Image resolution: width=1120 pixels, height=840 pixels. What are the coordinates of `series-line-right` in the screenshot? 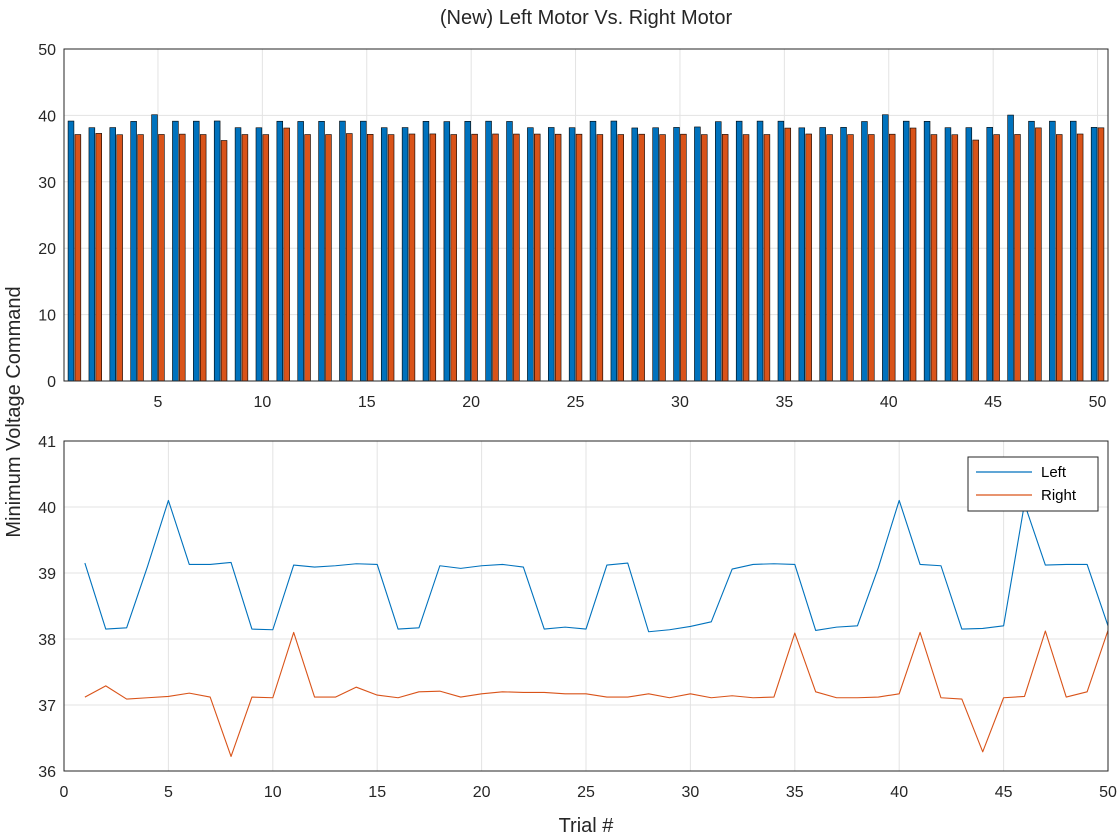 It's located at (596, 694).